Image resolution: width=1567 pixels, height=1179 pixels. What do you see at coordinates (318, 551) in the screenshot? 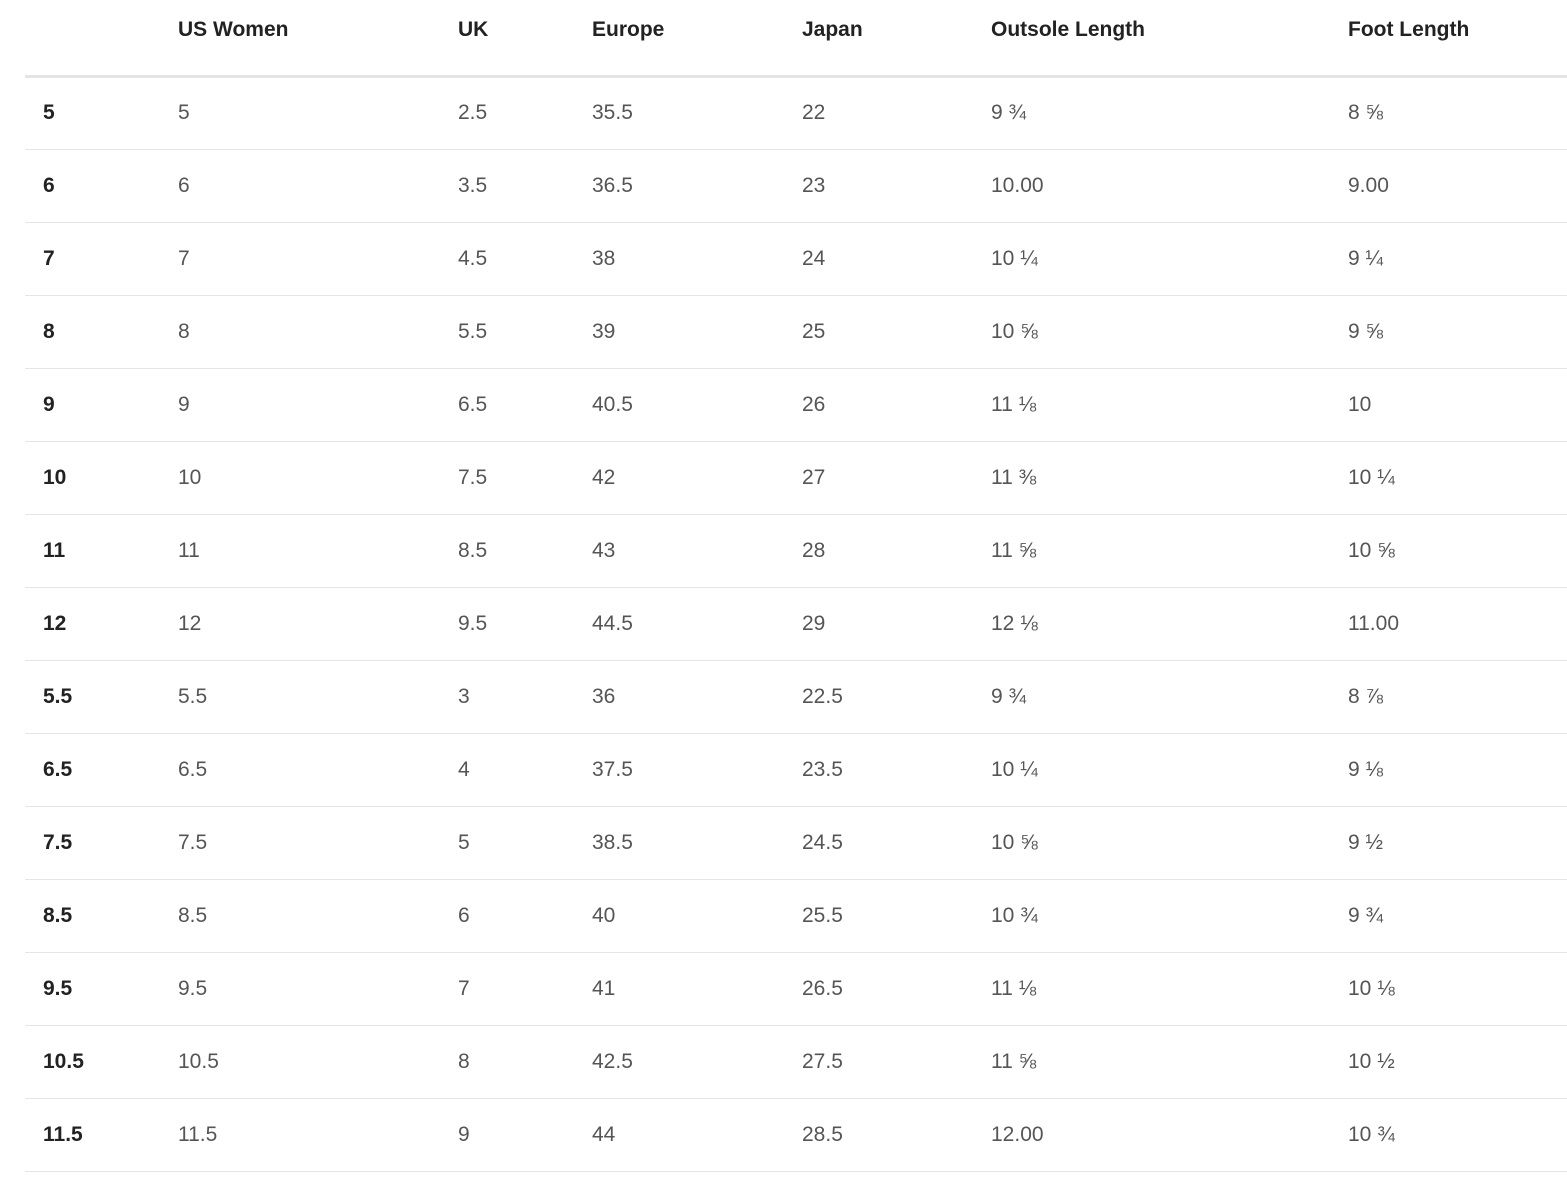
I see `cell-us-women: 11` at bounding box center [318, 551].